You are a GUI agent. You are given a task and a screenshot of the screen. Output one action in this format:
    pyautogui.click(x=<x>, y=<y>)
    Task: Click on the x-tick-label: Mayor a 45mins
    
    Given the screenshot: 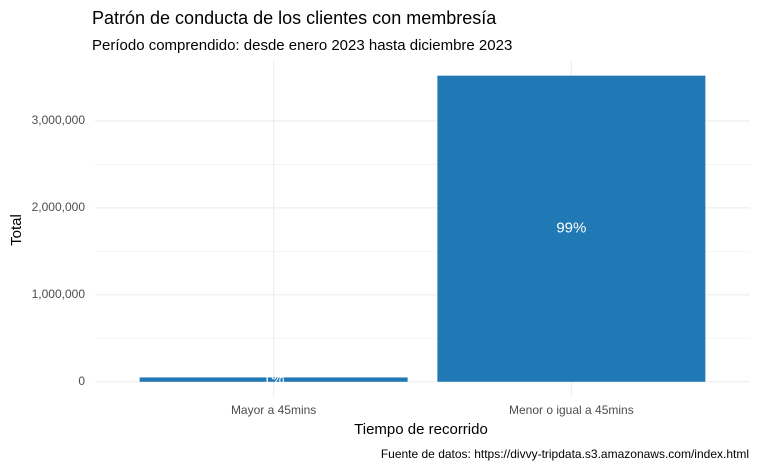 What is the action you would take?
    pyautogui.click(x=273, y=410)
    